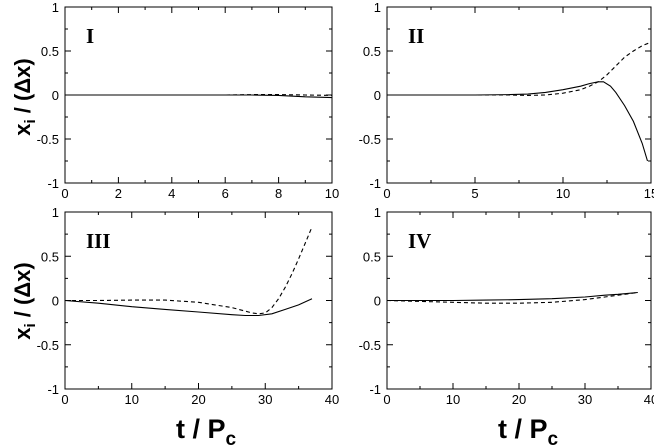 Image resolution: width=654 pixels, height=448 pixels. I want to click on panel-label: I, so click(90, 36).